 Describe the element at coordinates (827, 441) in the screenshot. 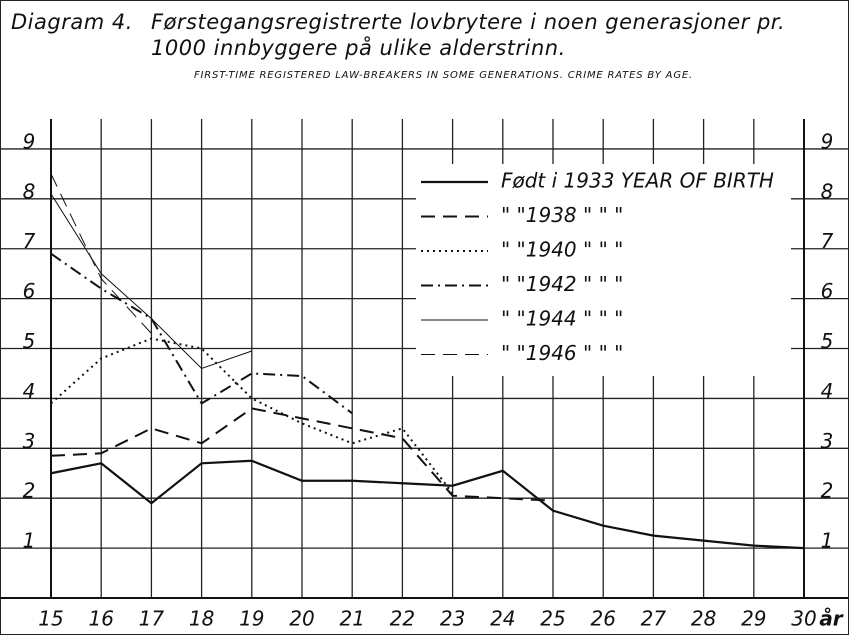

I see `y-tick-label-right: 3` at that location.